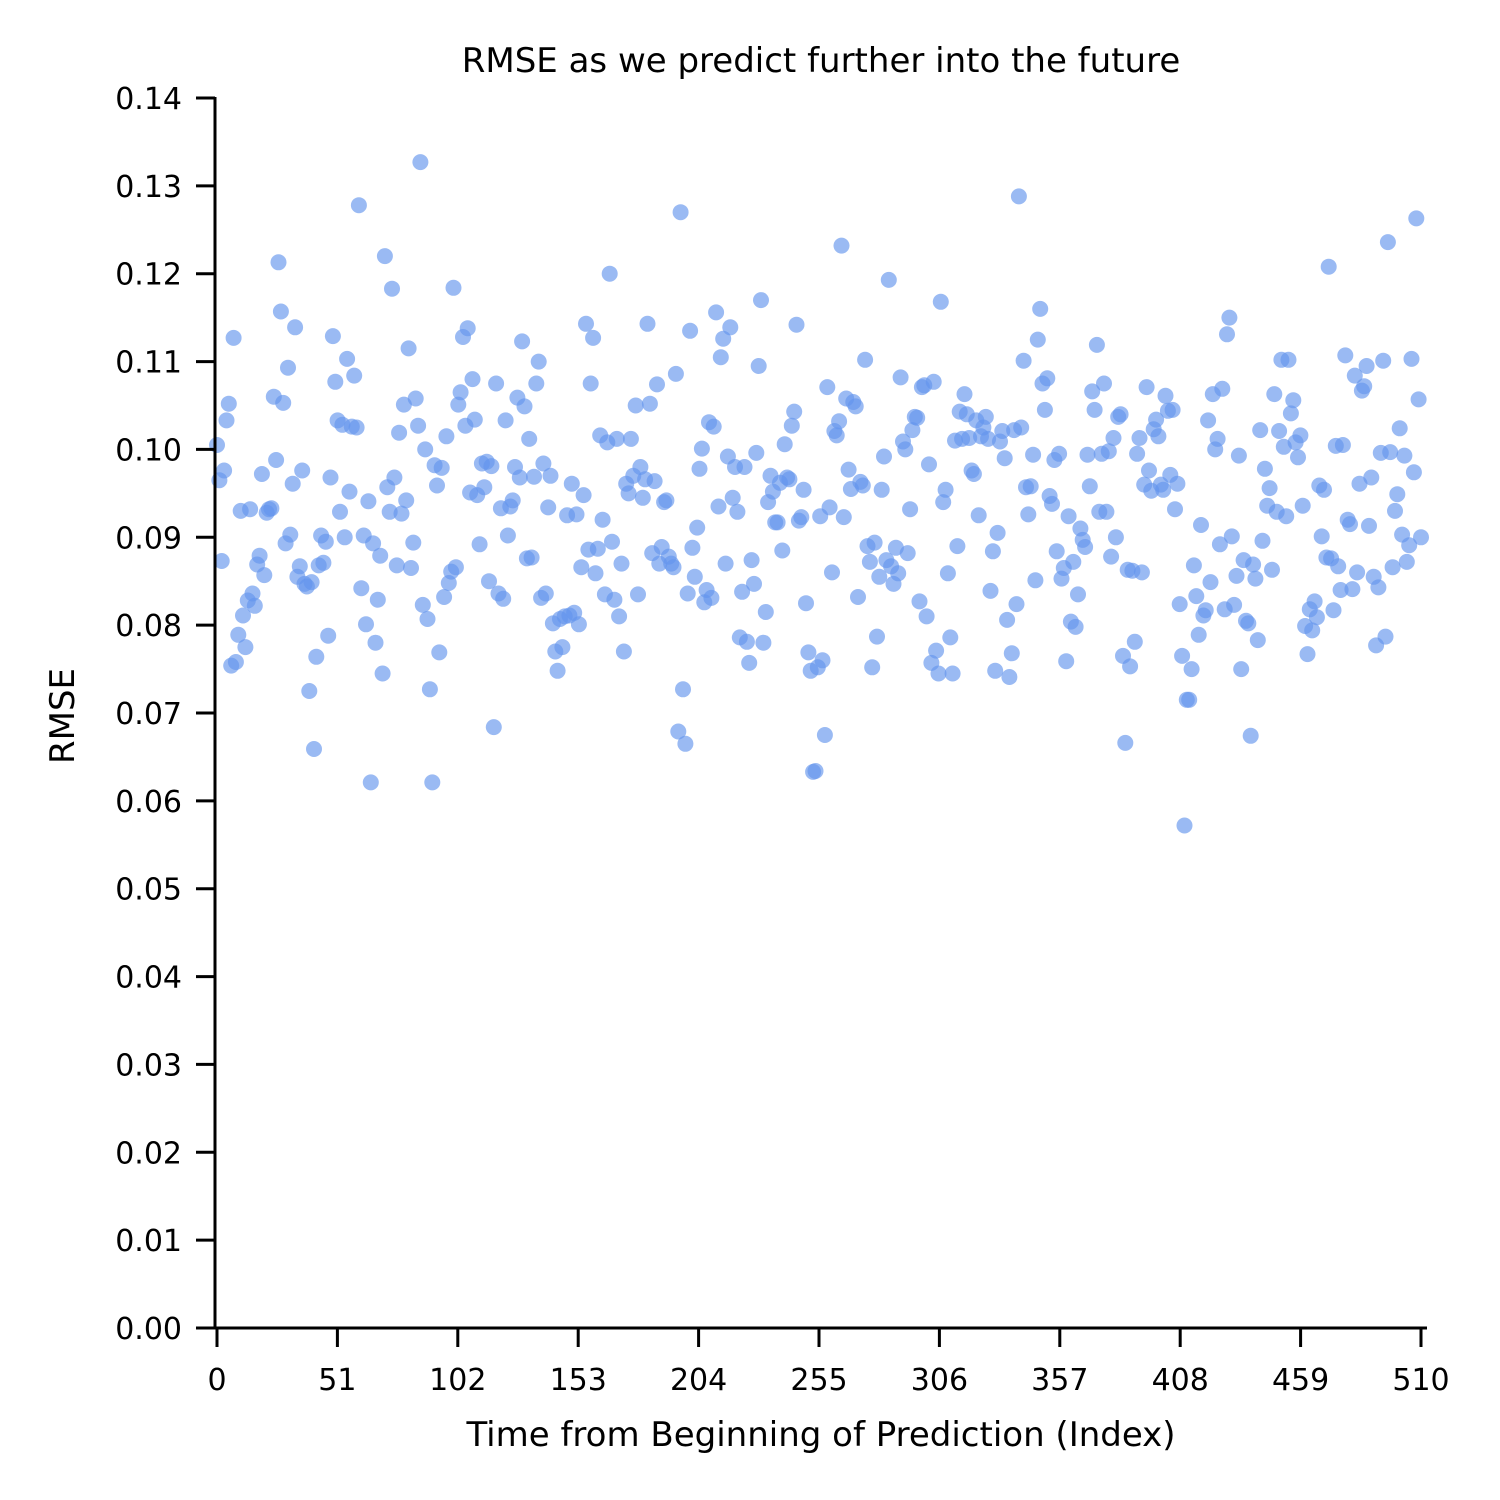 This screenshot has height=1500, width=1500. What do you see at coordinates (148, 802) in the screenshot?
I see `y-tick-label: 0.06` at bounding box center [148, 802].